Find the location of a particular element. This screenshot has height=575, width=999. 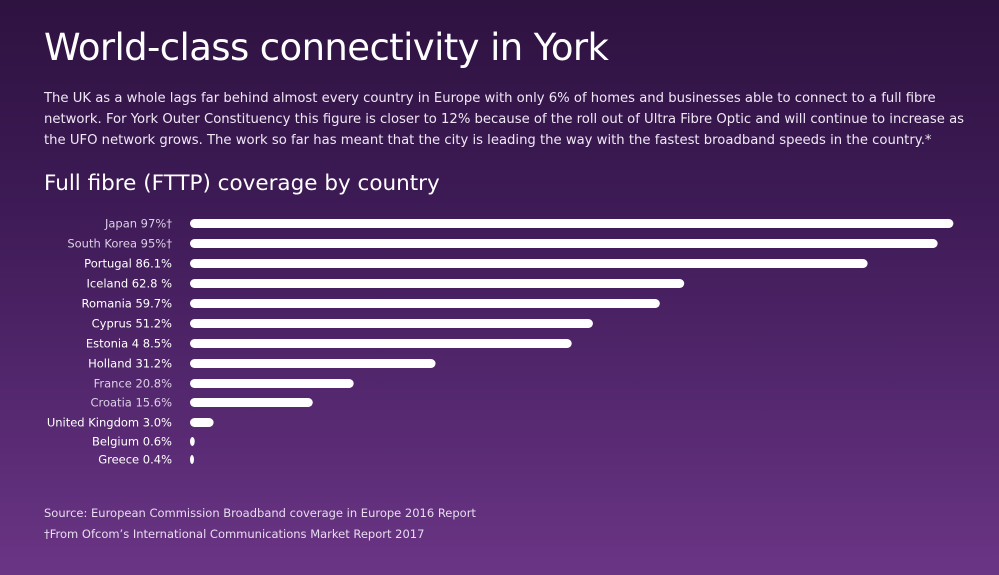

page-title: World-class connectivity in York is located at coordinates (326, 47).